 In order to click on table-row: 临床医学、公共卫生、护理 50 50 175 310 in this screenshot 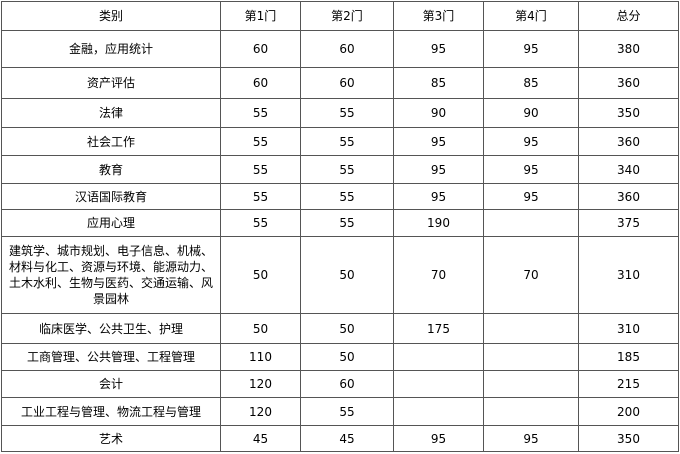, I will do `click(340, 328)`.